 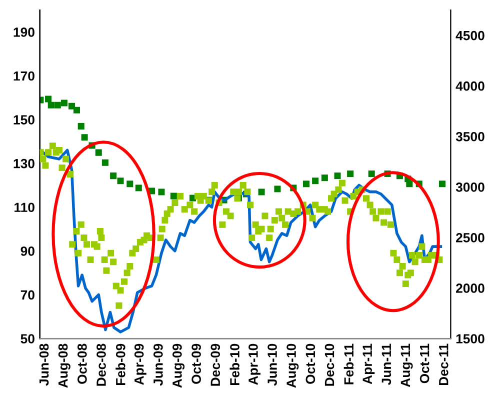 I want to click on x-tick-label: Jun-11, so click(x=387, y=364).